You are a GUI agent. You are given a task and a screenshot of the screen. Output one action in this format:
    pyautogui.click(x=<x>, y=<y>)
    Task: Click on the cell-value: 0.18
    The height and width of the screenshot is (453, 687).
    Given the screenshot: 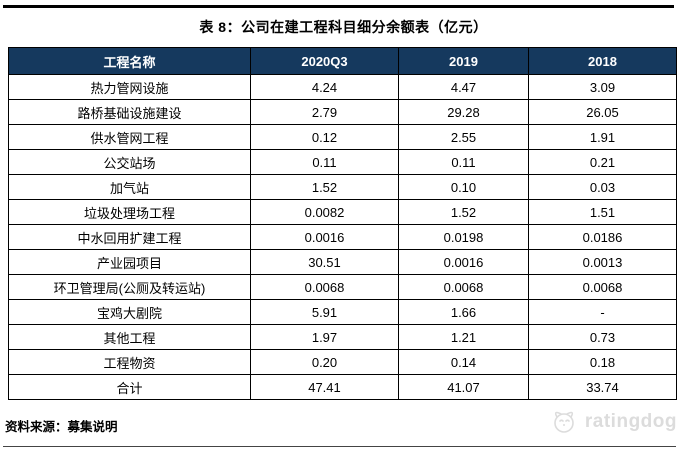 What is the action you would take?
    pyautogui.click(x=602, y=362)
    